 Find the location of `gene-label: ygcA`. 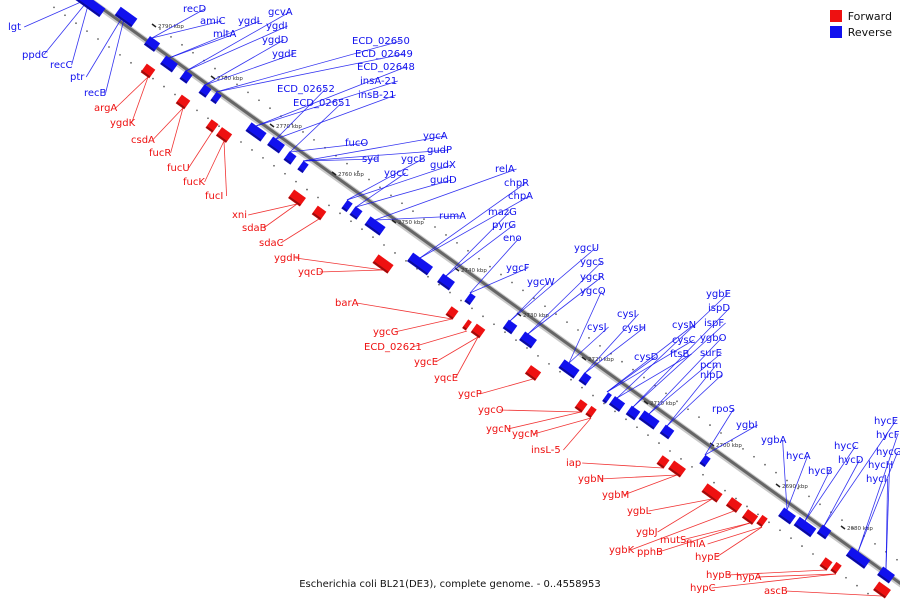

gene-label: ygcA is located at coordinates (435, 136).